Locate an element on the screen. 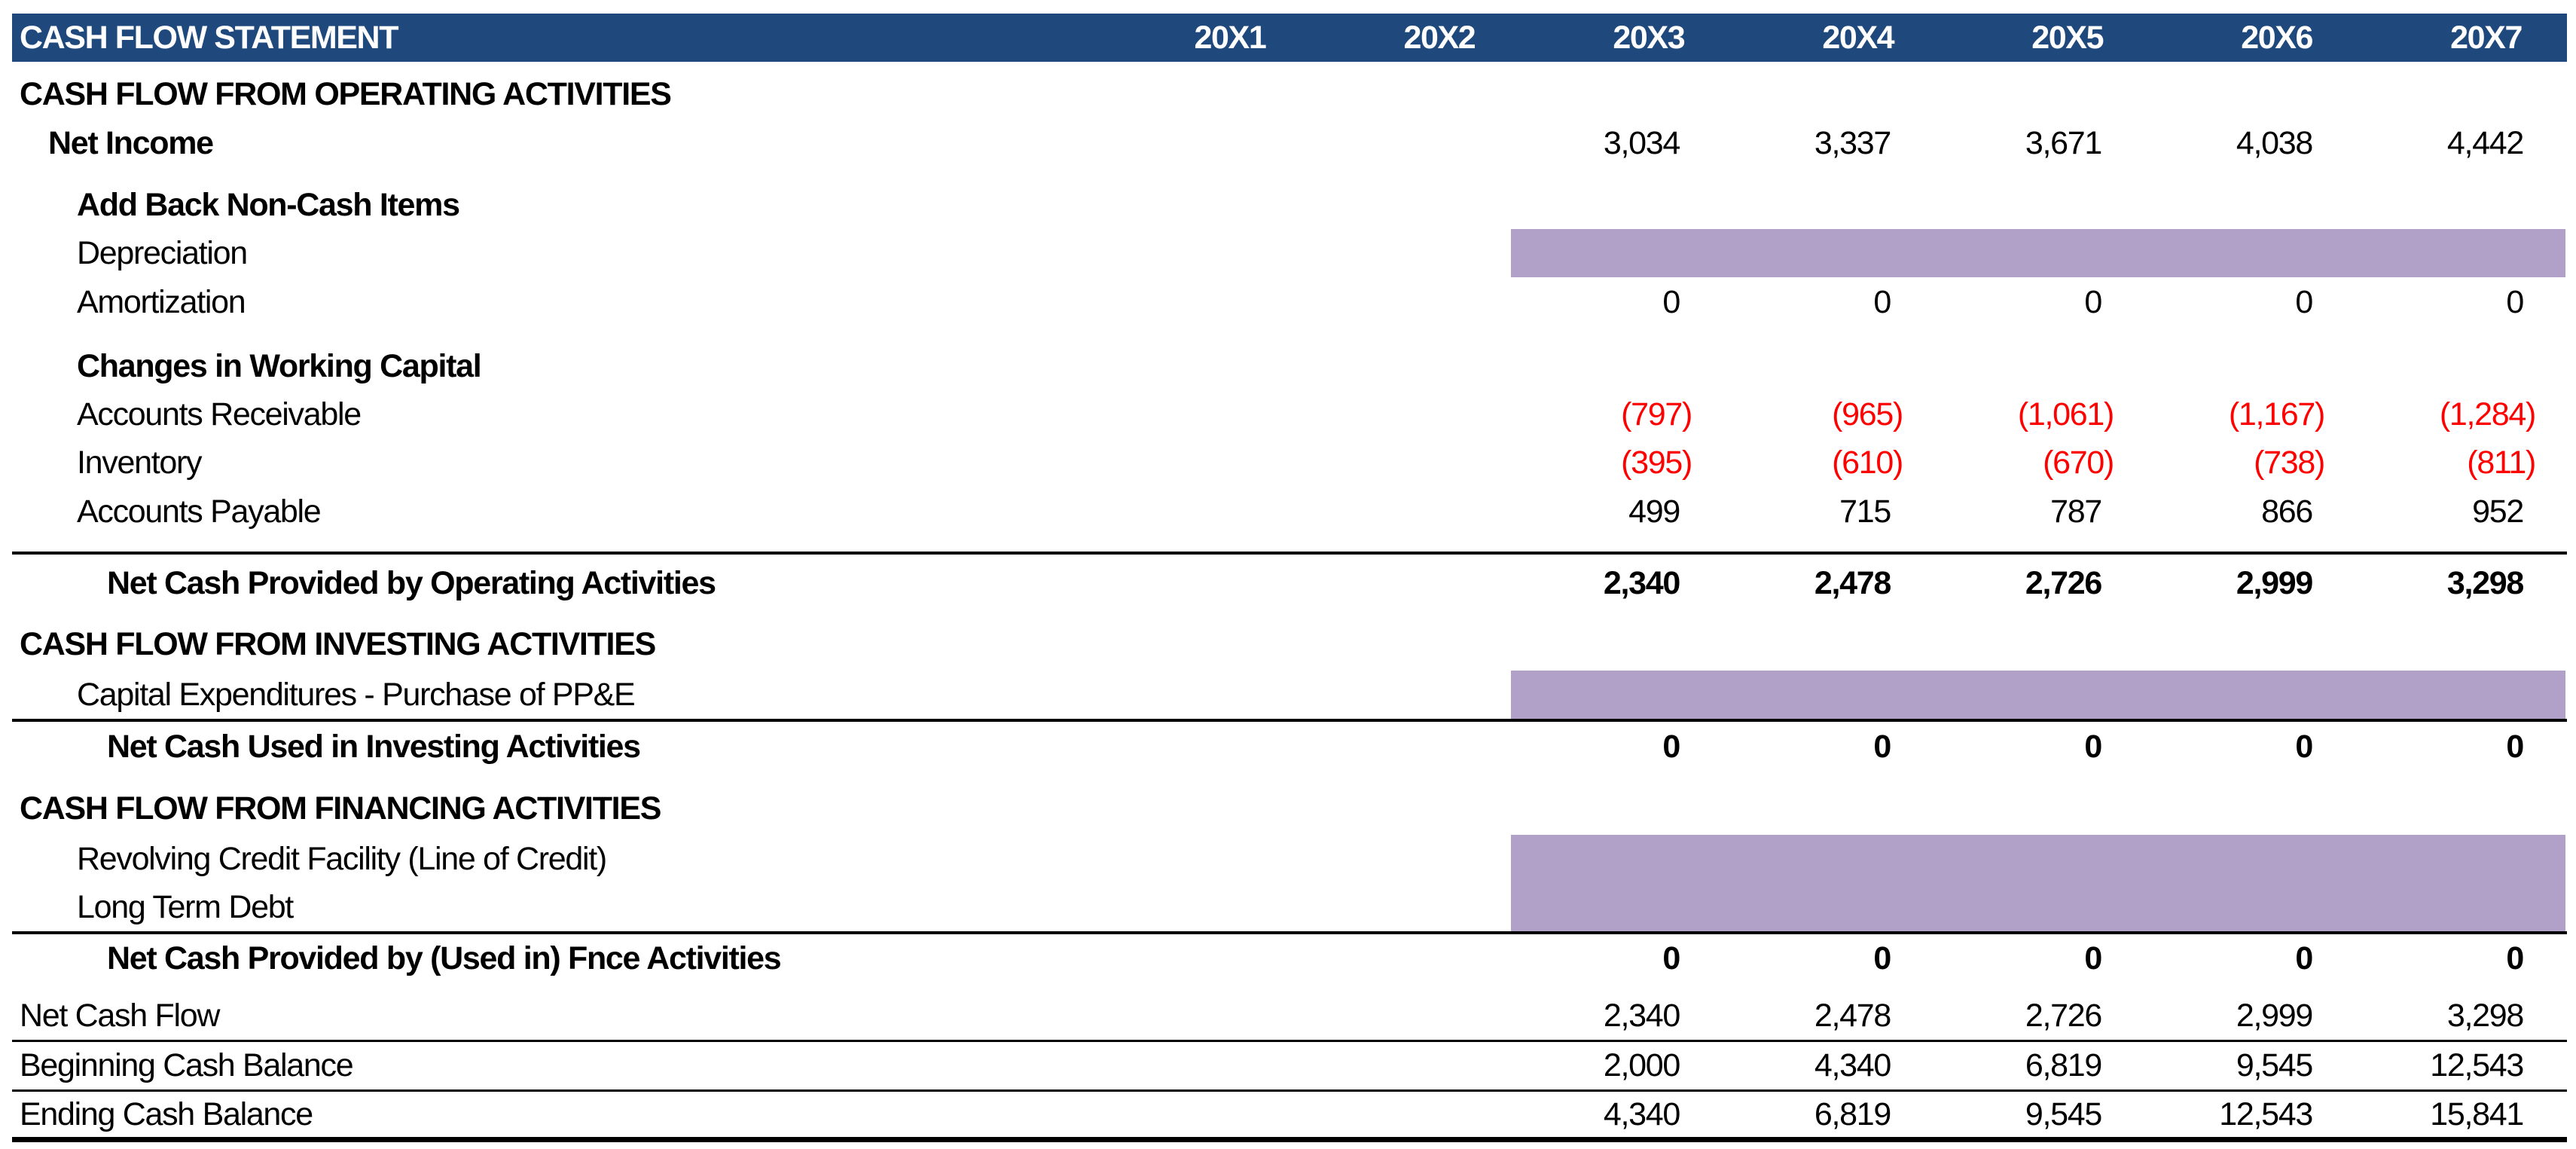 The width and height of the screenshot is (2576, 1149). line-item-capex: Capital Expenditures - Purchase of PP&E is located at coordinates (1290, 695).